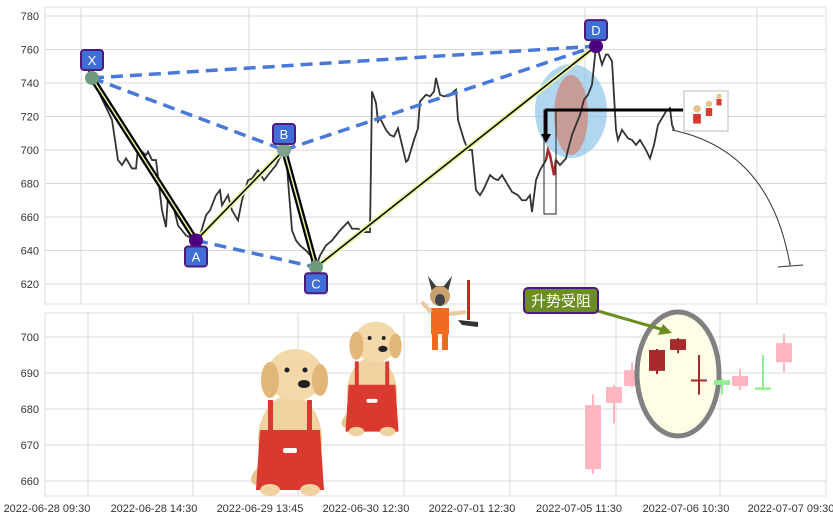  Describe the element at coordinates (665, 329) in the screenshot. I see `annotation-arrowhead` at that location.